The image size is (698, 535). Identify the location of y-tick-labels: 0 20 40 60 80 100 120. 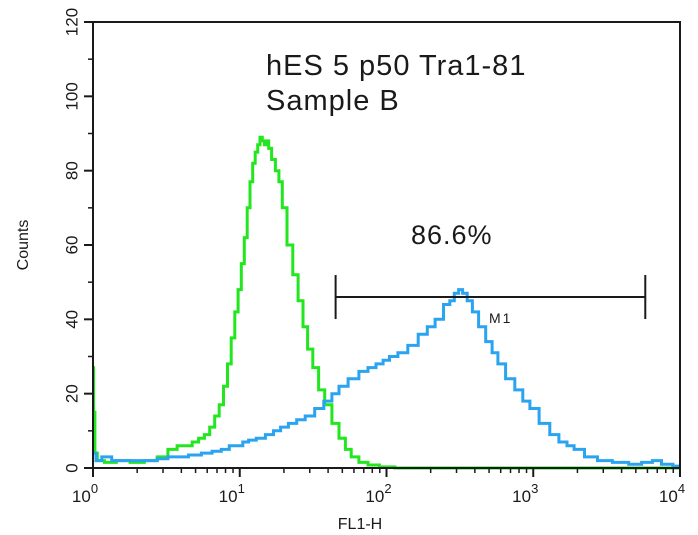
(71, 240).